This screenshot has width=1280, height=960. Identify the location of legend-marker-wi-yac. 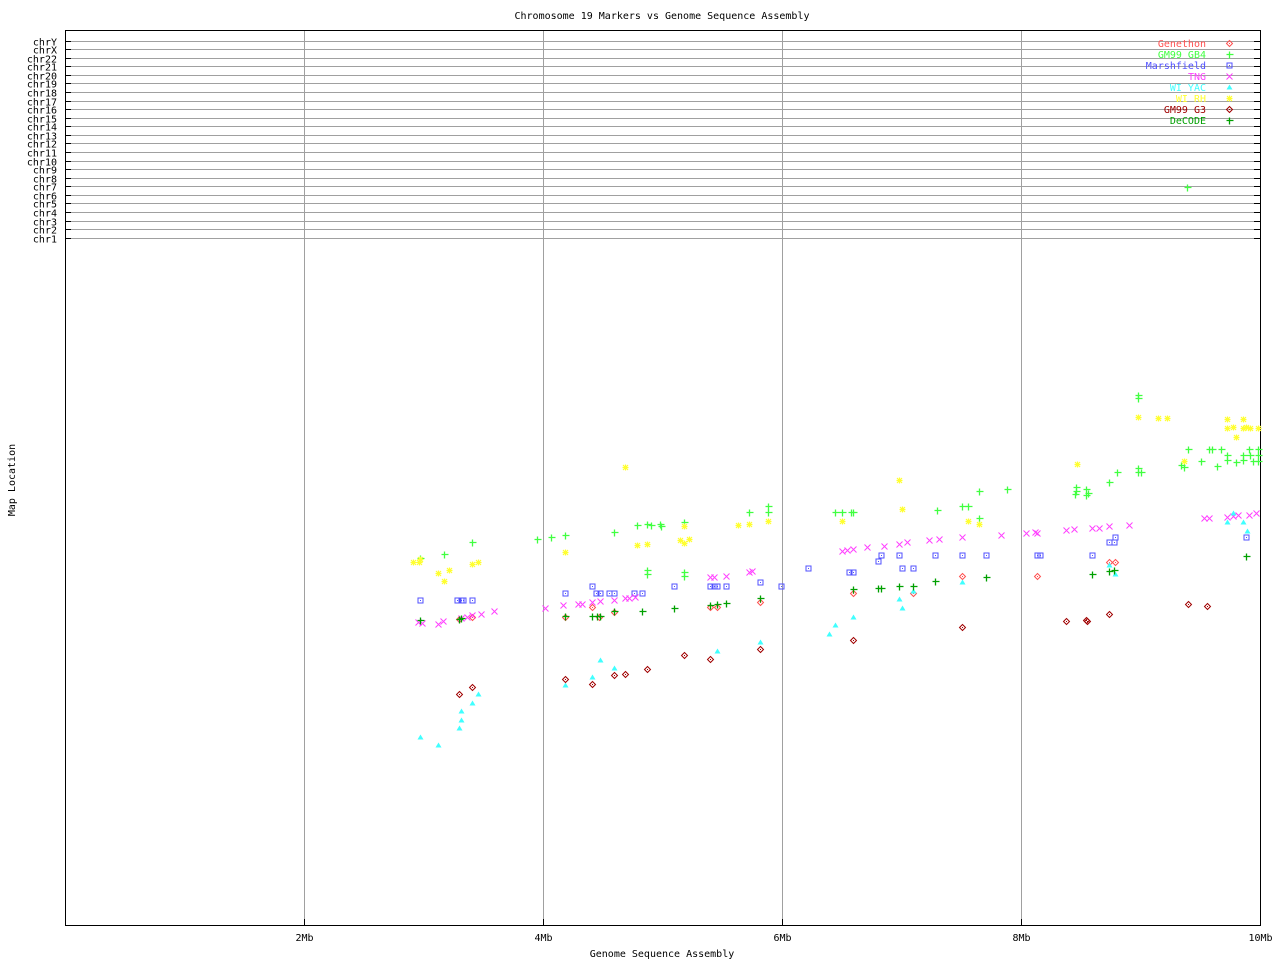
(1229, 87).